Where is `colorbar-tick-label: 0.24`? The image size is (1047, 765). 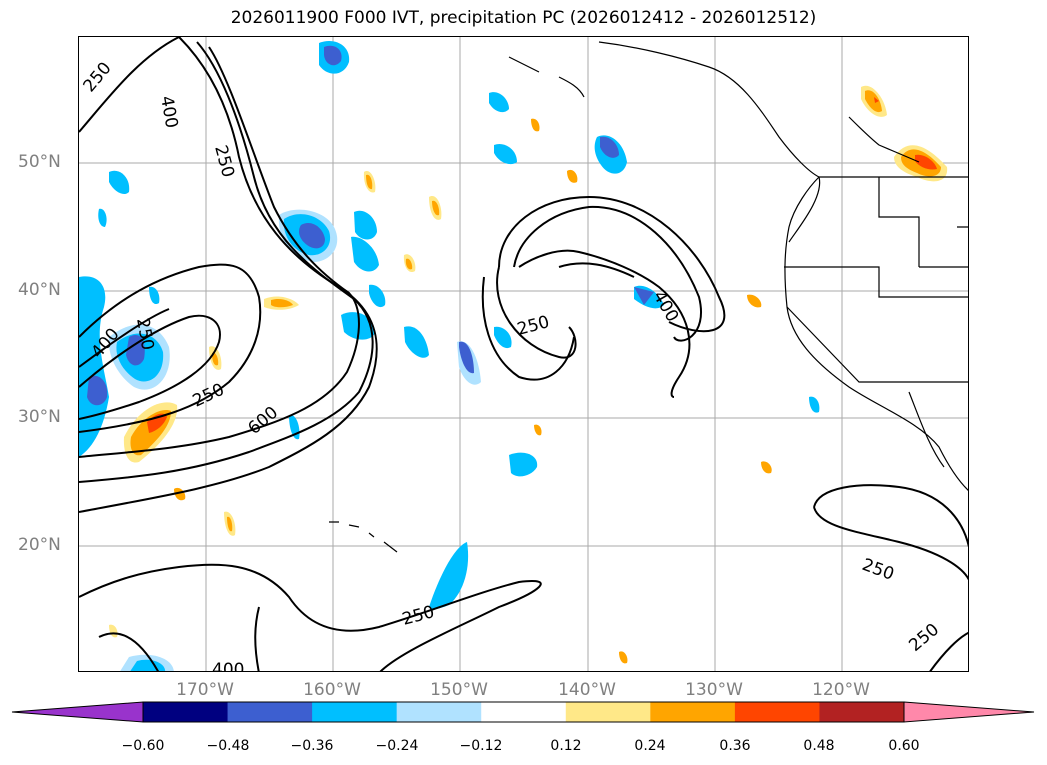
colorbar-tick-label: 0.24 is located at coordinates (650, 746).